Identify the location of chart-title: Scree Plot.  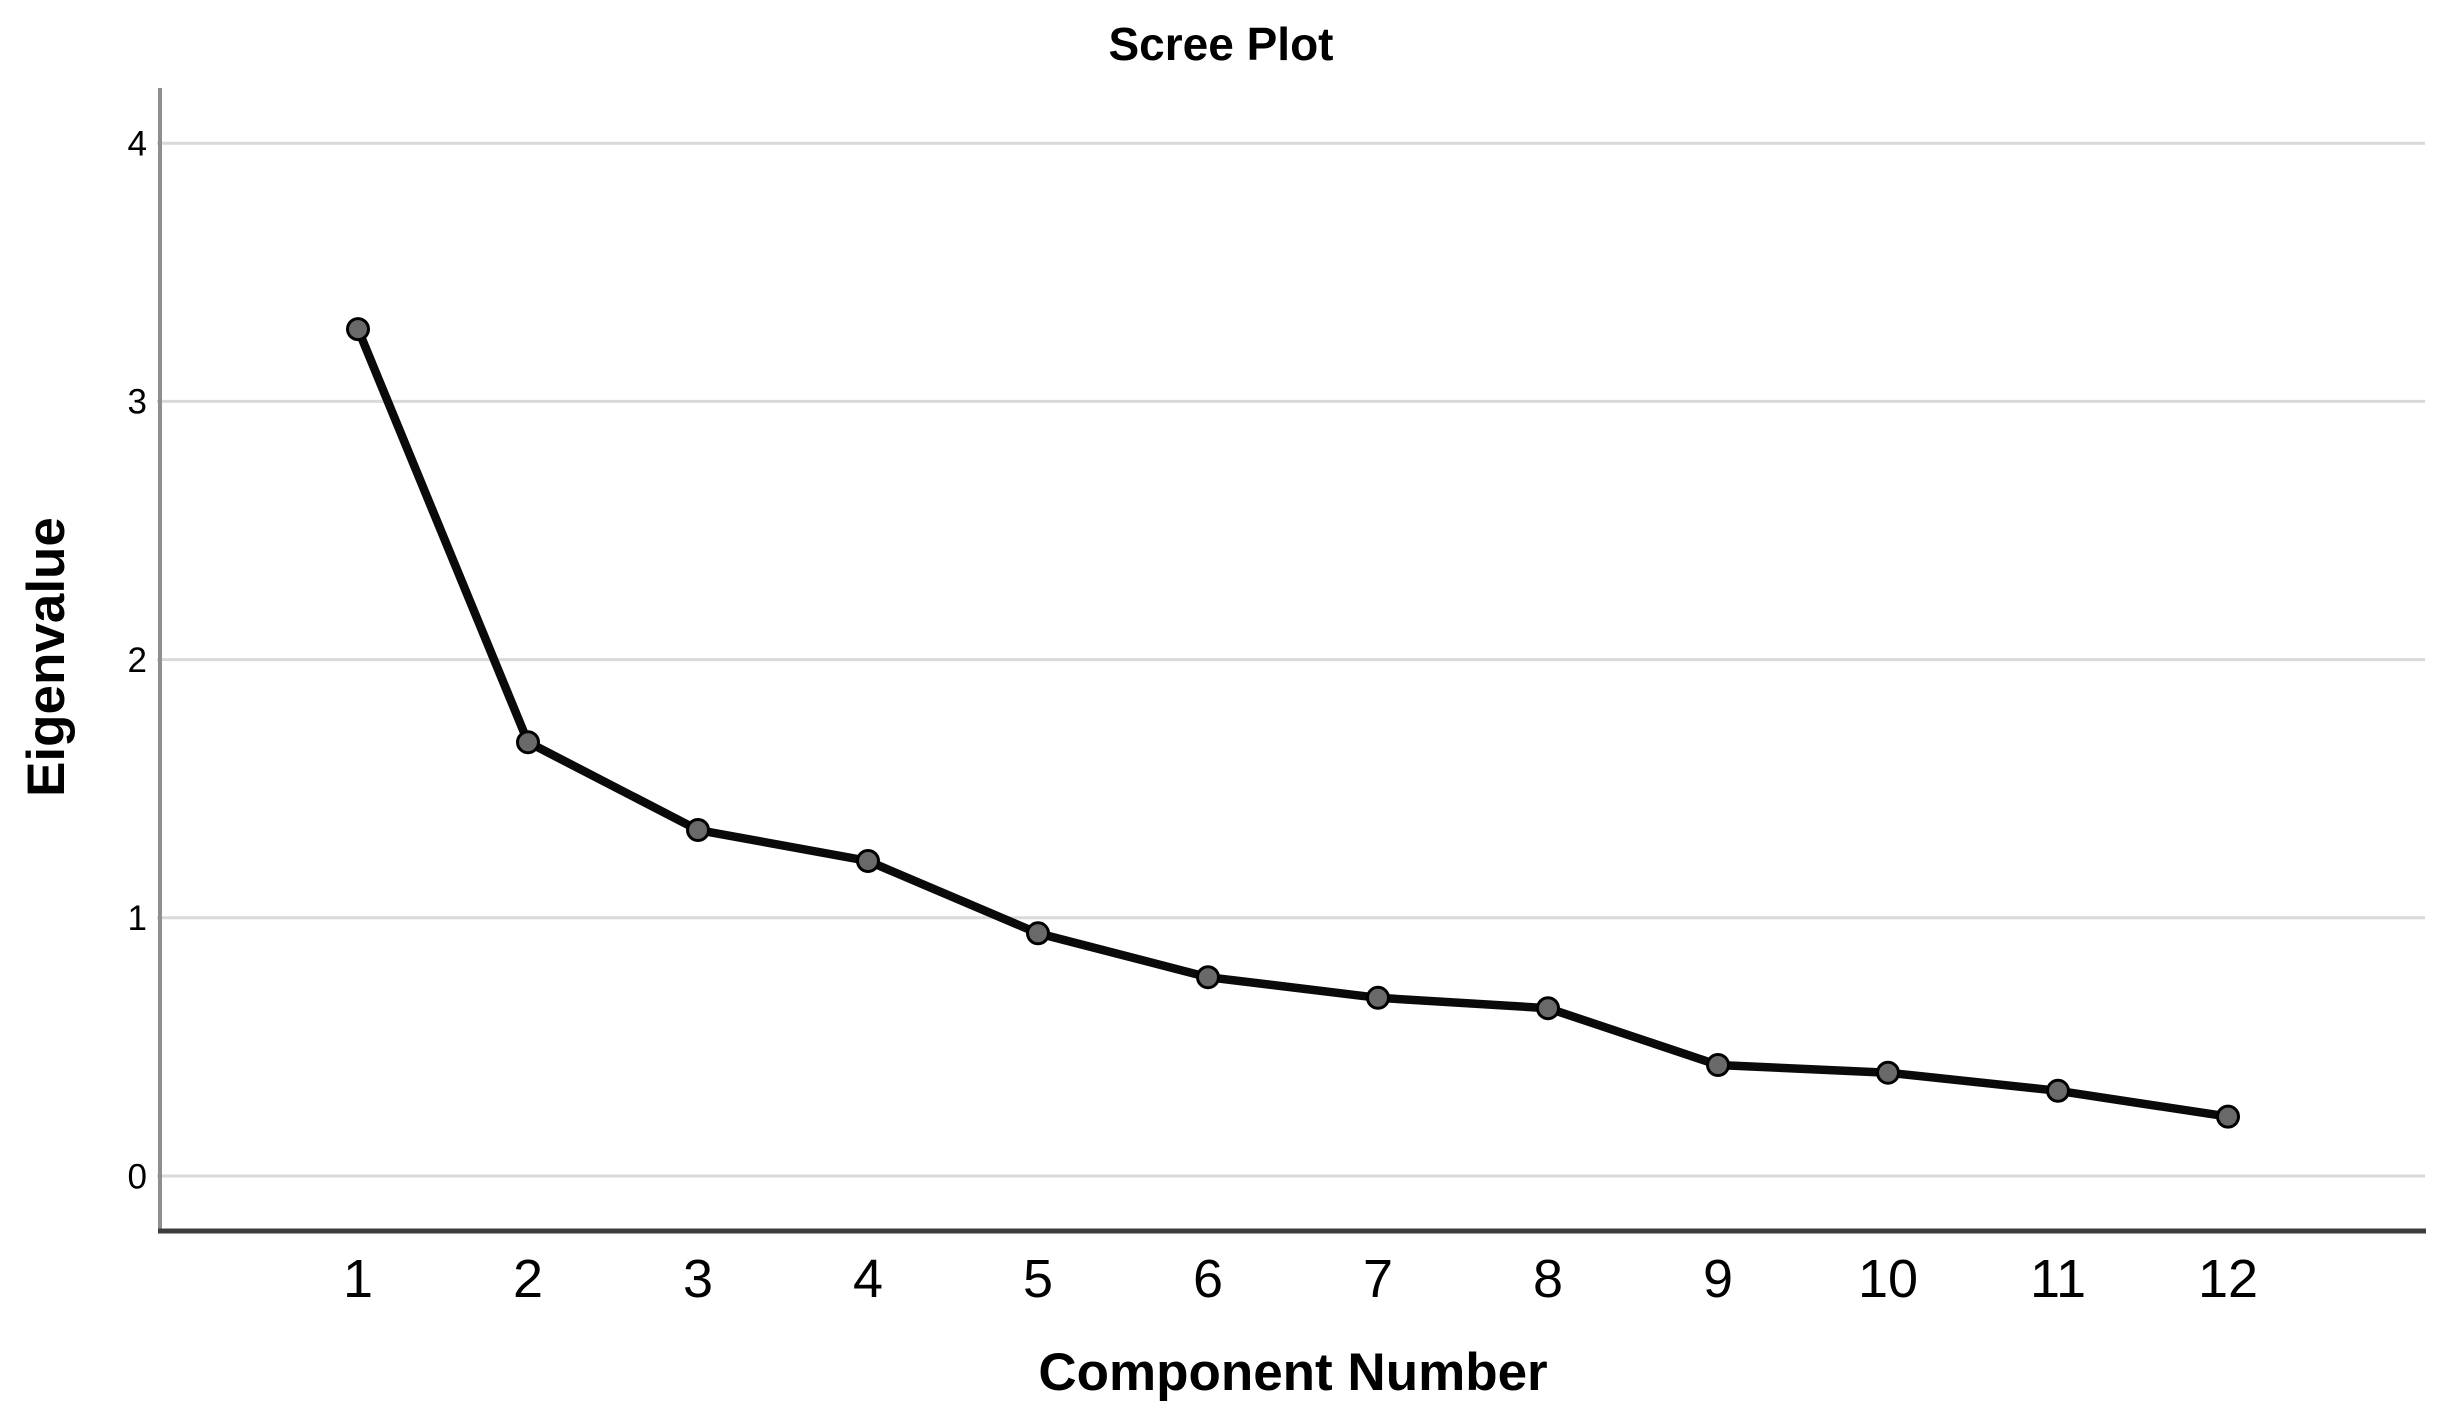
(1221, 44).